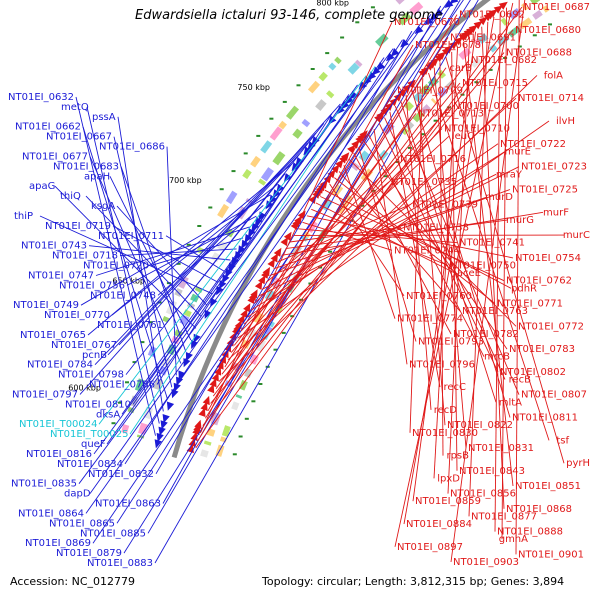 Image resolution: width=600 pixels, height=600 pixels. What do you see at coordinates (446, 410) in the screenshot?
I see `gene-label: recD` at bounding box center [446, 410].